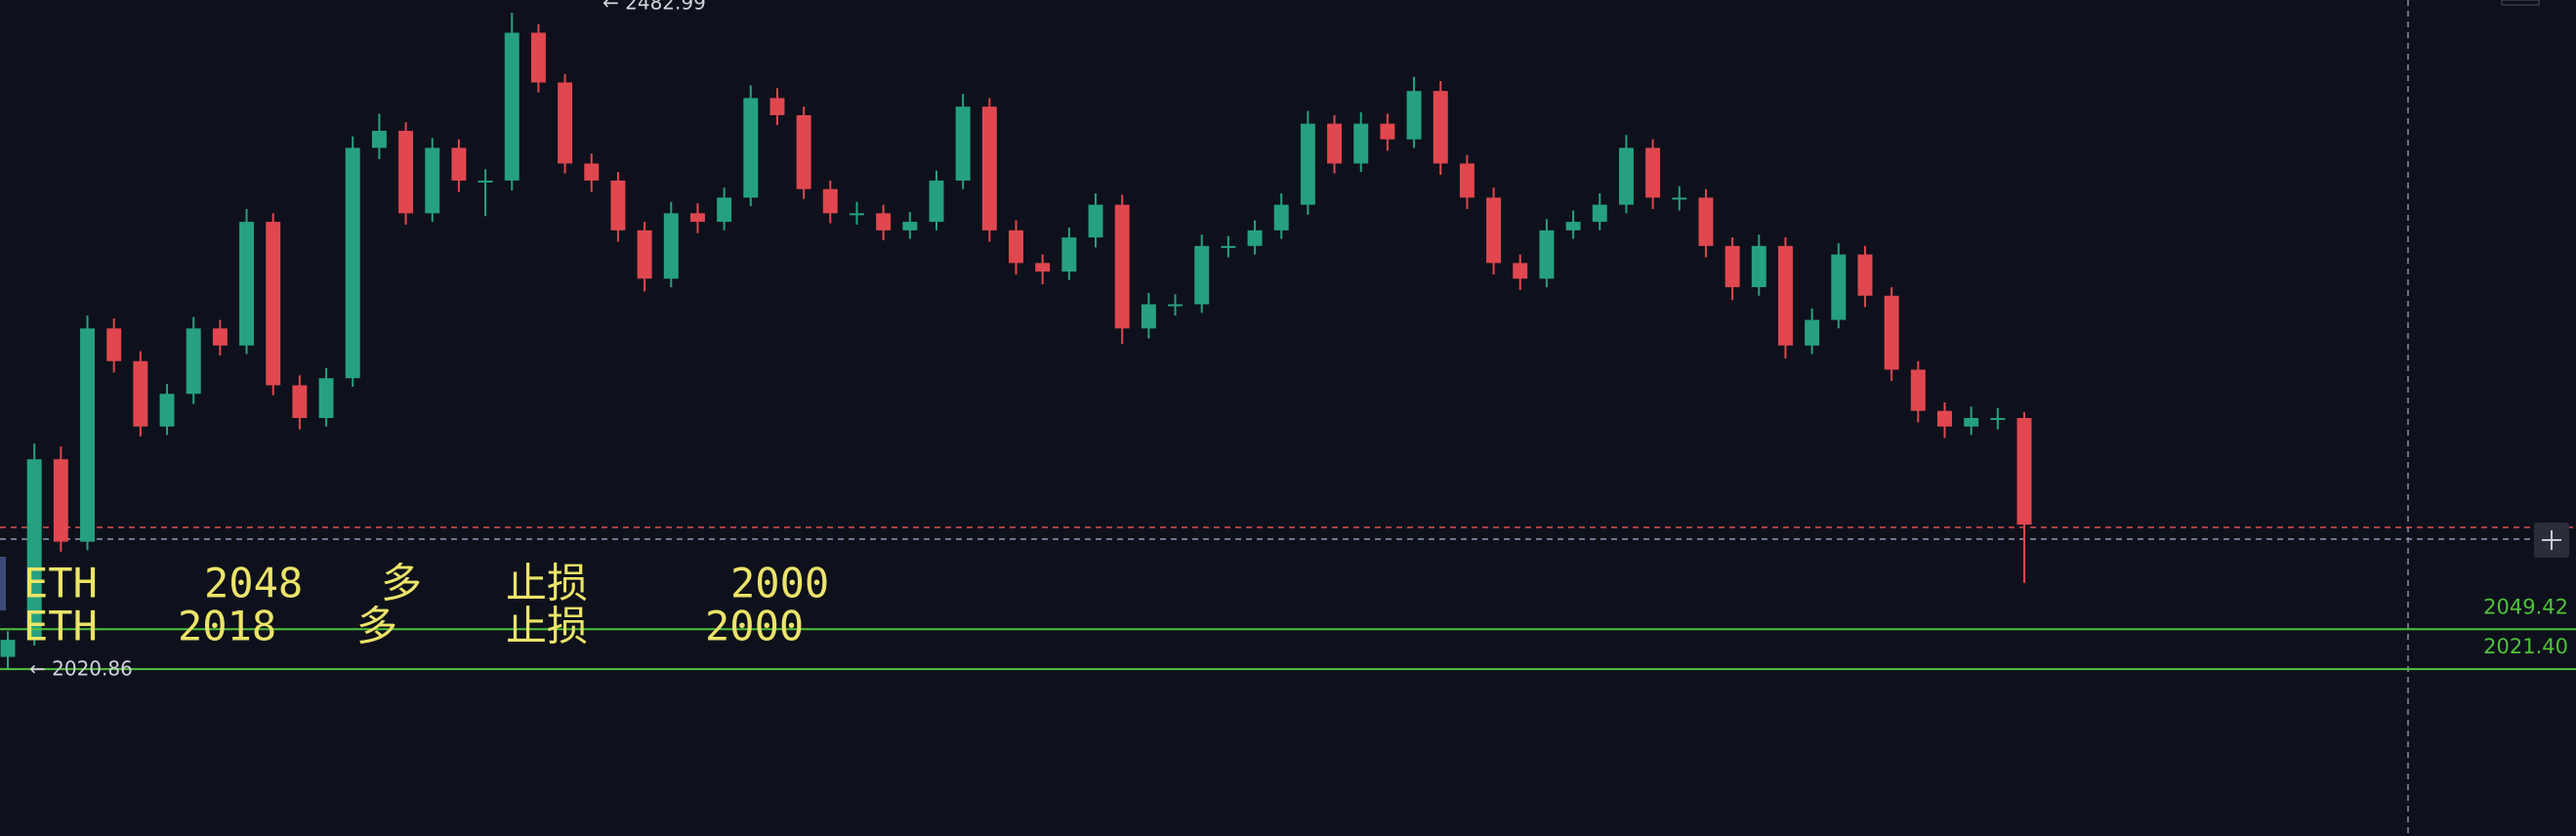  I want to click on low-marker: ← 2020.86, so click(81, 668).